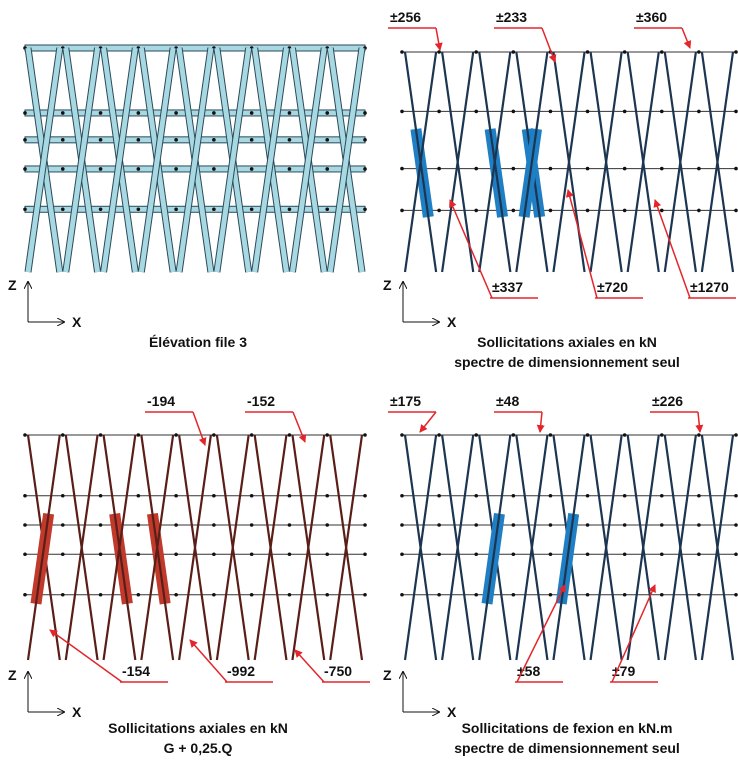 The width and height of the screenshot is (738, 765). Describe the element at coordinates (507, 401) in the screenshot. I see `annotation-label: ±48` at that location.